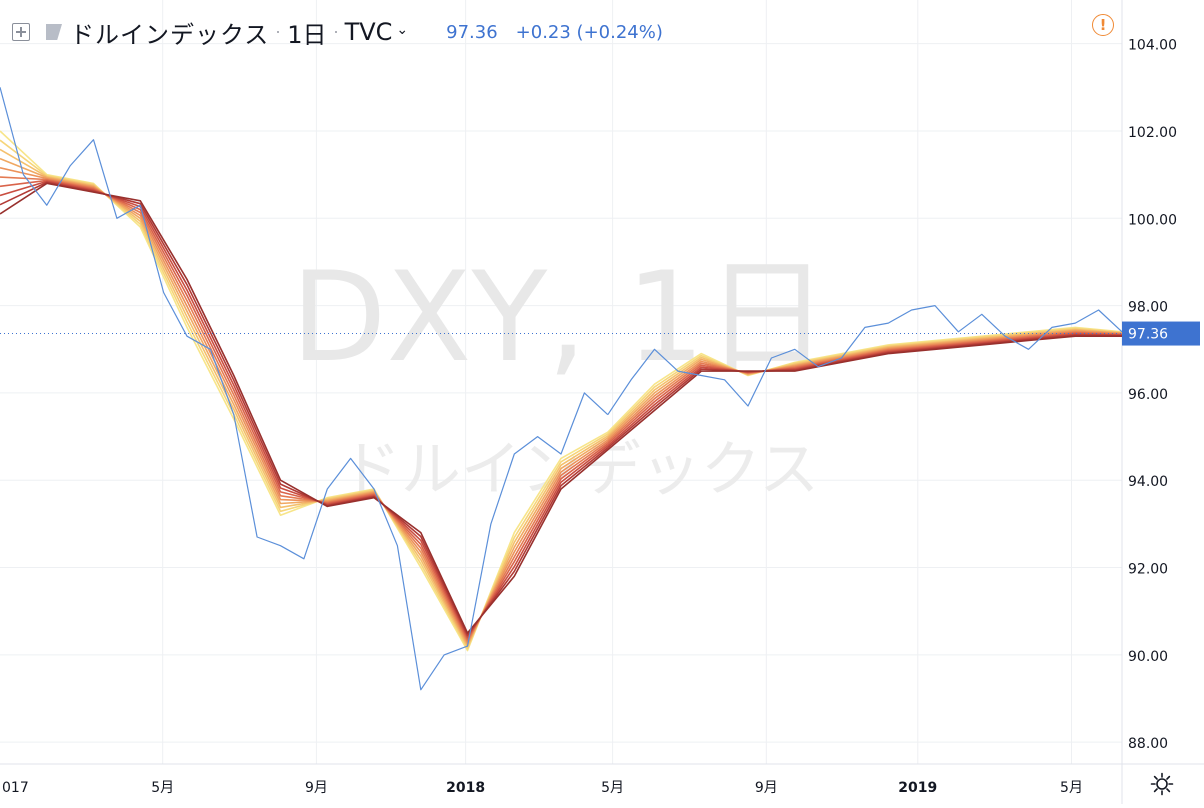 Image resolution: width=1204 pixels, height=808 pixels. What do you see at coordinates (15, 788) in the screenshot?
I see `x-tick-label: 017` at bounding box center [15, 788].